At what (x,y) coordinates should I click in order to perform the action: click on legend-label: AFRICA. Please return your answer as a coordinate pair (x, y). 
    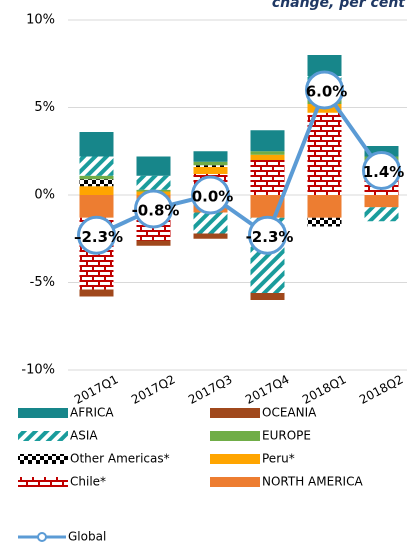
    Looking at the image, I should click on (92, 413).